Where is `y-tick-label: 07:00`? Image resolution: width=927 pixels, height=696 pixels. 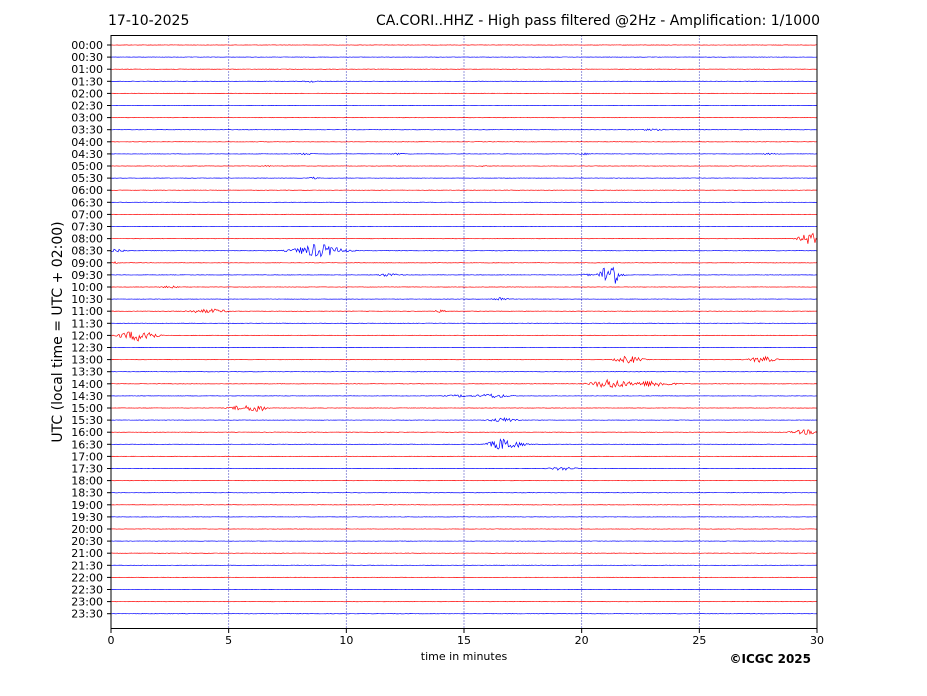
y-tick-label: 07:00 is located at coordinates (87, 214).